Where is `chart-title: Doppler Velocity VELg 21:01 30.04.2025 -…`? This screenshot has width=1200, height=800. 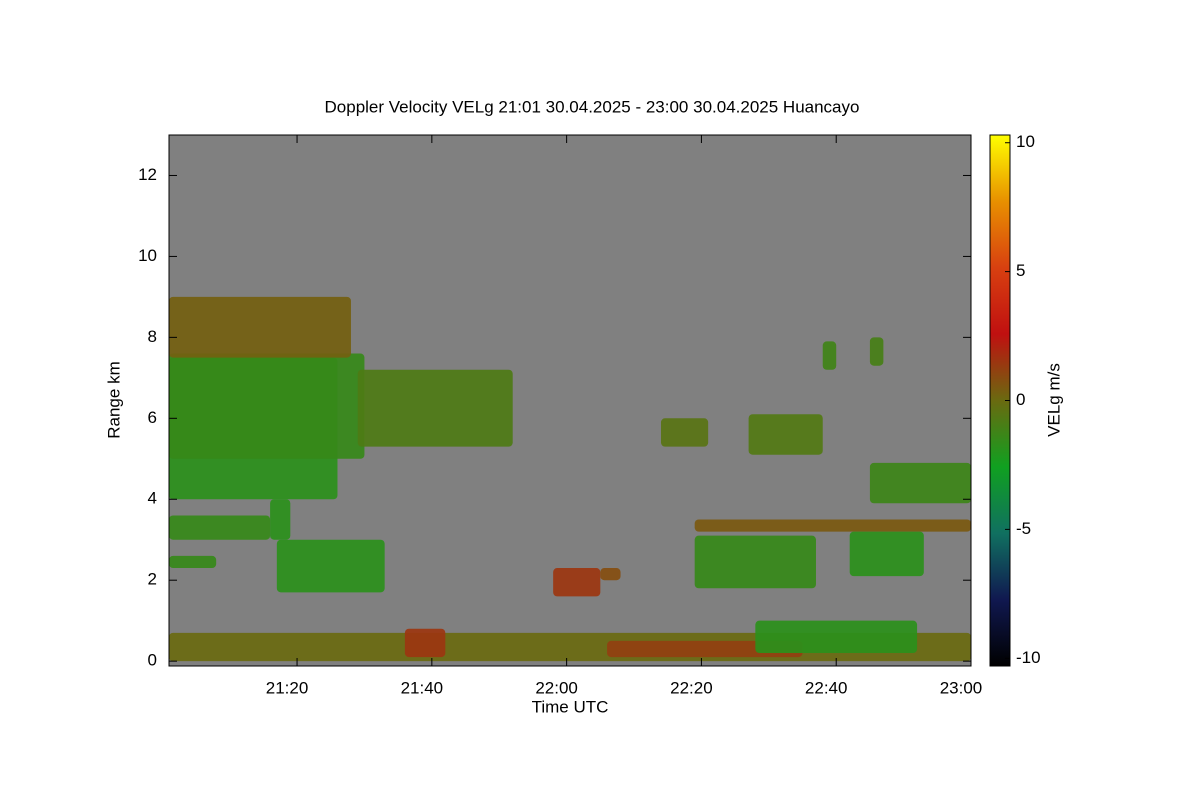 chart-title: Doppler Velocity VELg 21:01 30.04.2025 -… is located at coordinates (592, 106).